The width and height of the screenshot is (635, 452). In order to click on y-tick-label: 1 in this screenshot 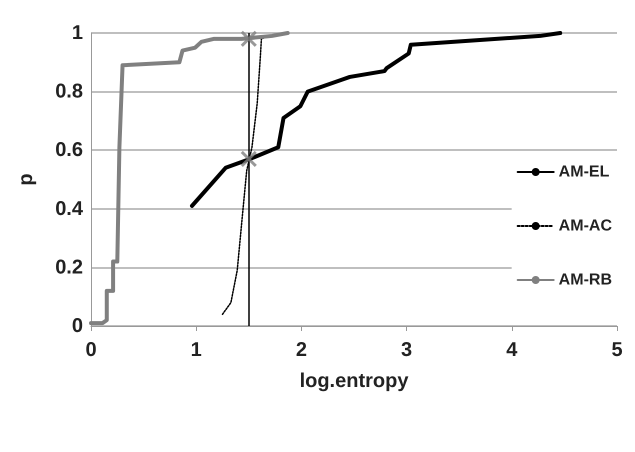, I will do `click(77, 33)`.